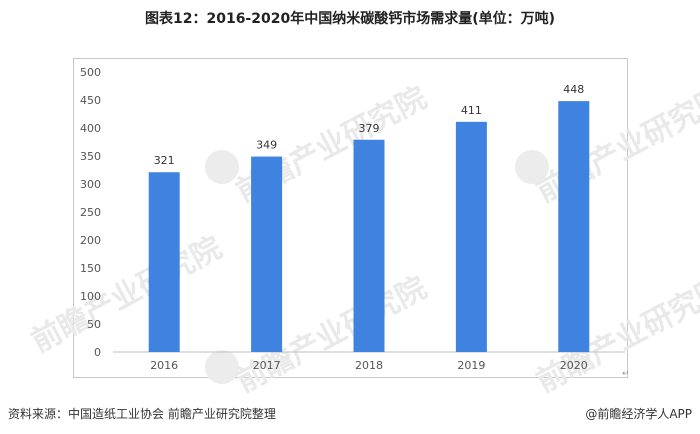  Describe the element at coordinates (90, 184) in the screenshot. I see `y-tick-label: 300` at that location.